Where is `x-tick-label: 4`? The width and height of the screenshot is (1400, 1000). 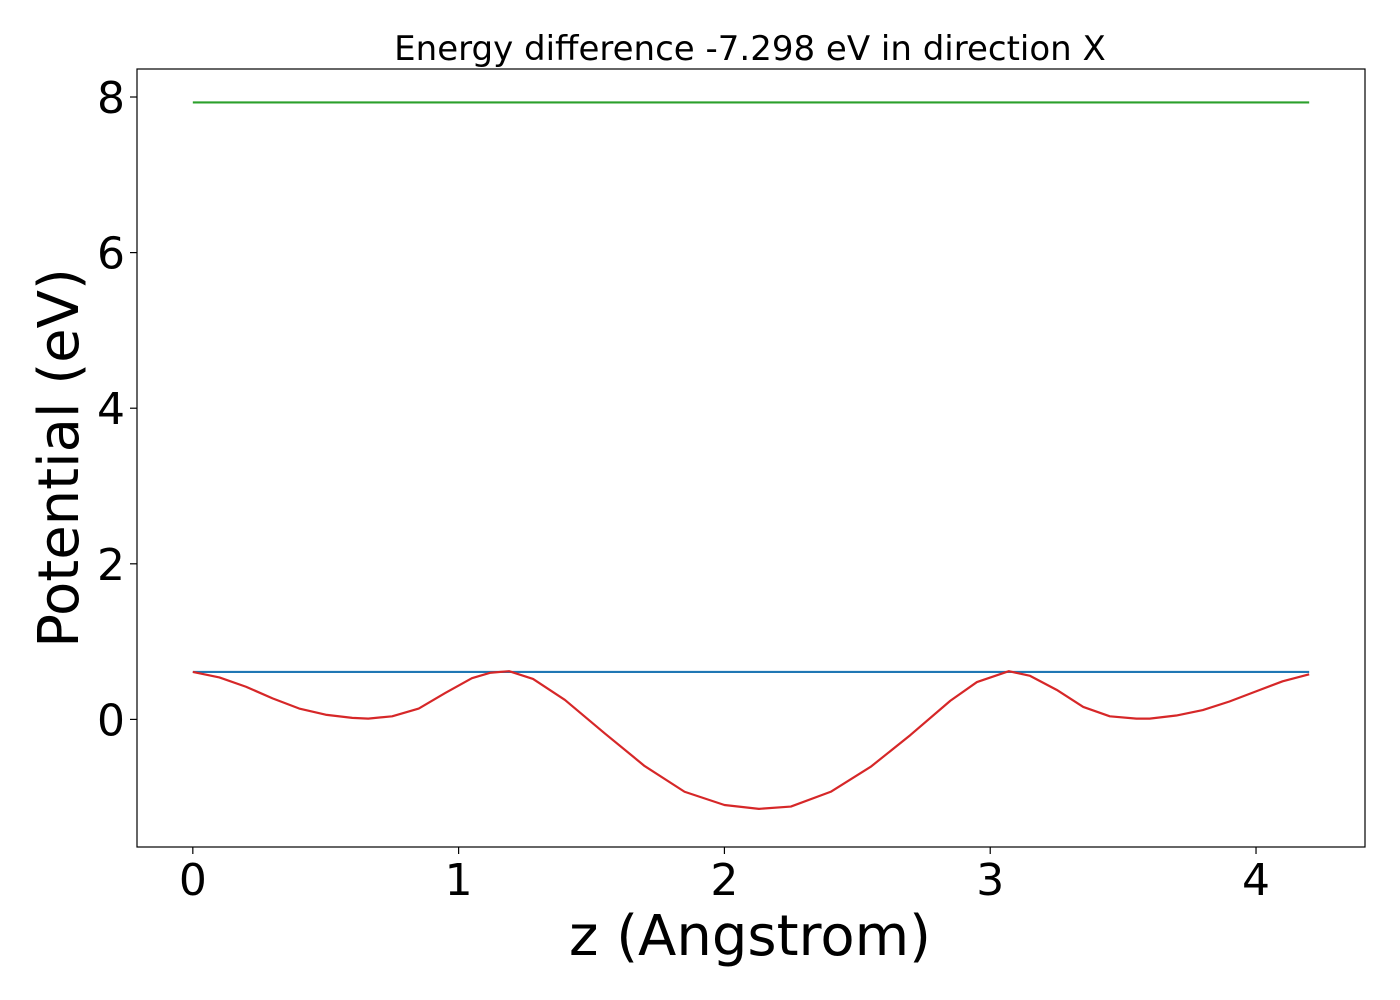
x-tick-label: 4 is located at coordinates (1256, 880).